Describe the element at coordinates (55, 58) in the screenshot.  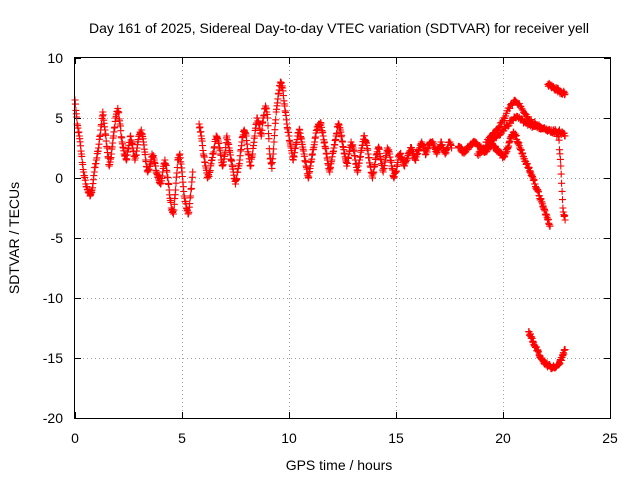
I see `y-tick-label: 10` at that location.